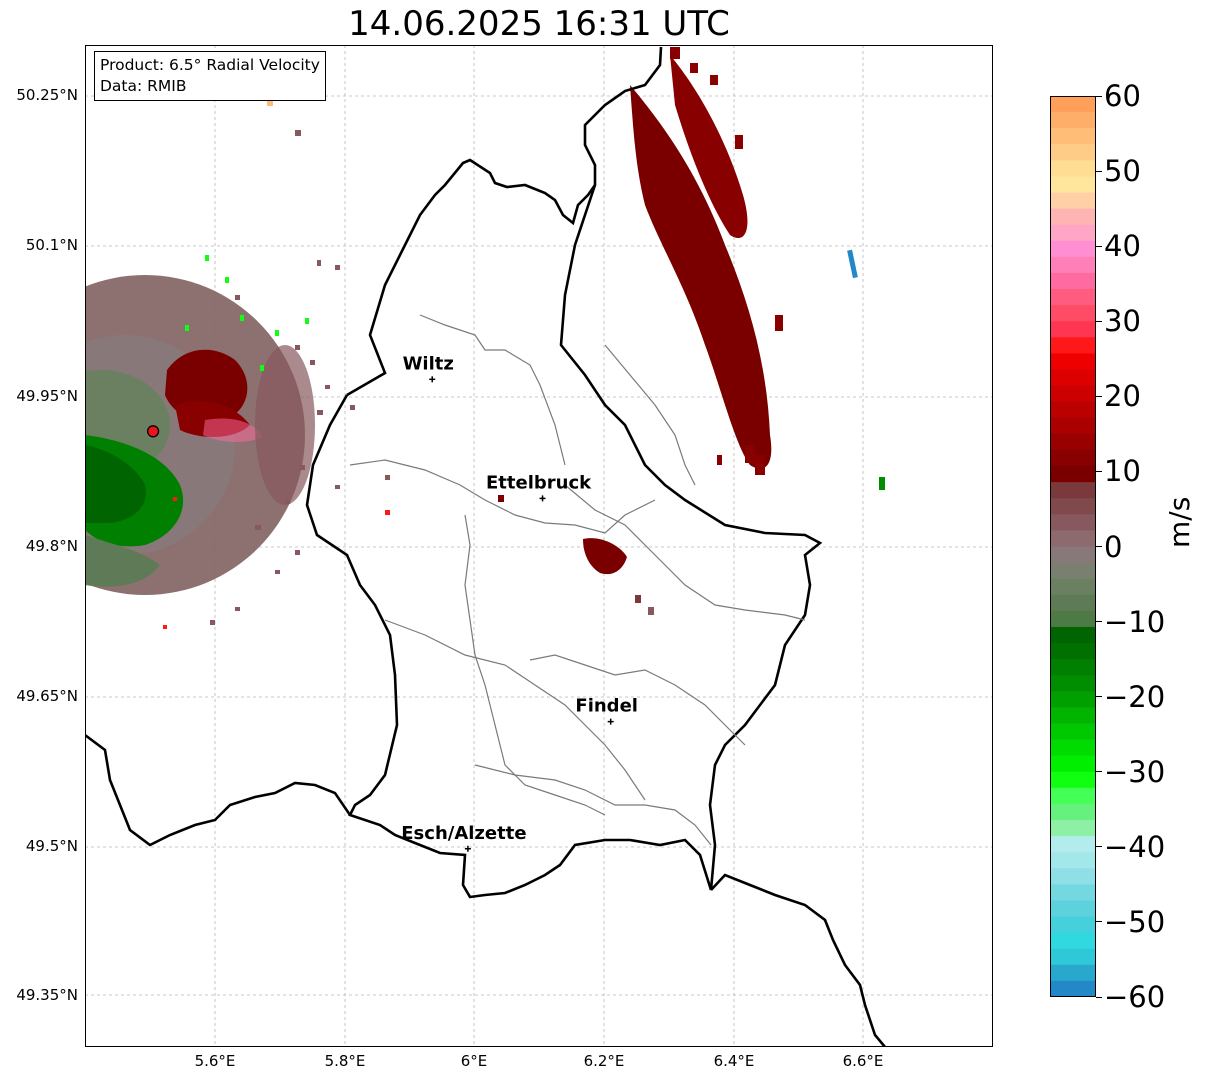 The height and width of the screenshot is (1081, 1207). What do you see at coordinates (215, 1061) in the screenshot?
I see `lon-label: 5.6°E` at bounding box center [215, 1061].